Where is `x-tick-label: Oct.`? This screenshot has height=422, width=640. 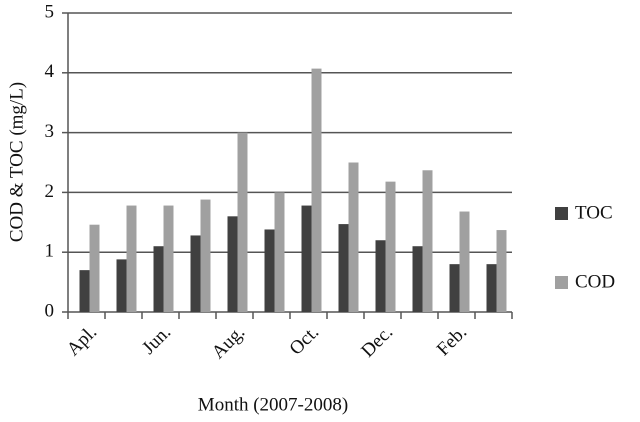
x-tick-label: Oct. is located at coordinates (305, 341).